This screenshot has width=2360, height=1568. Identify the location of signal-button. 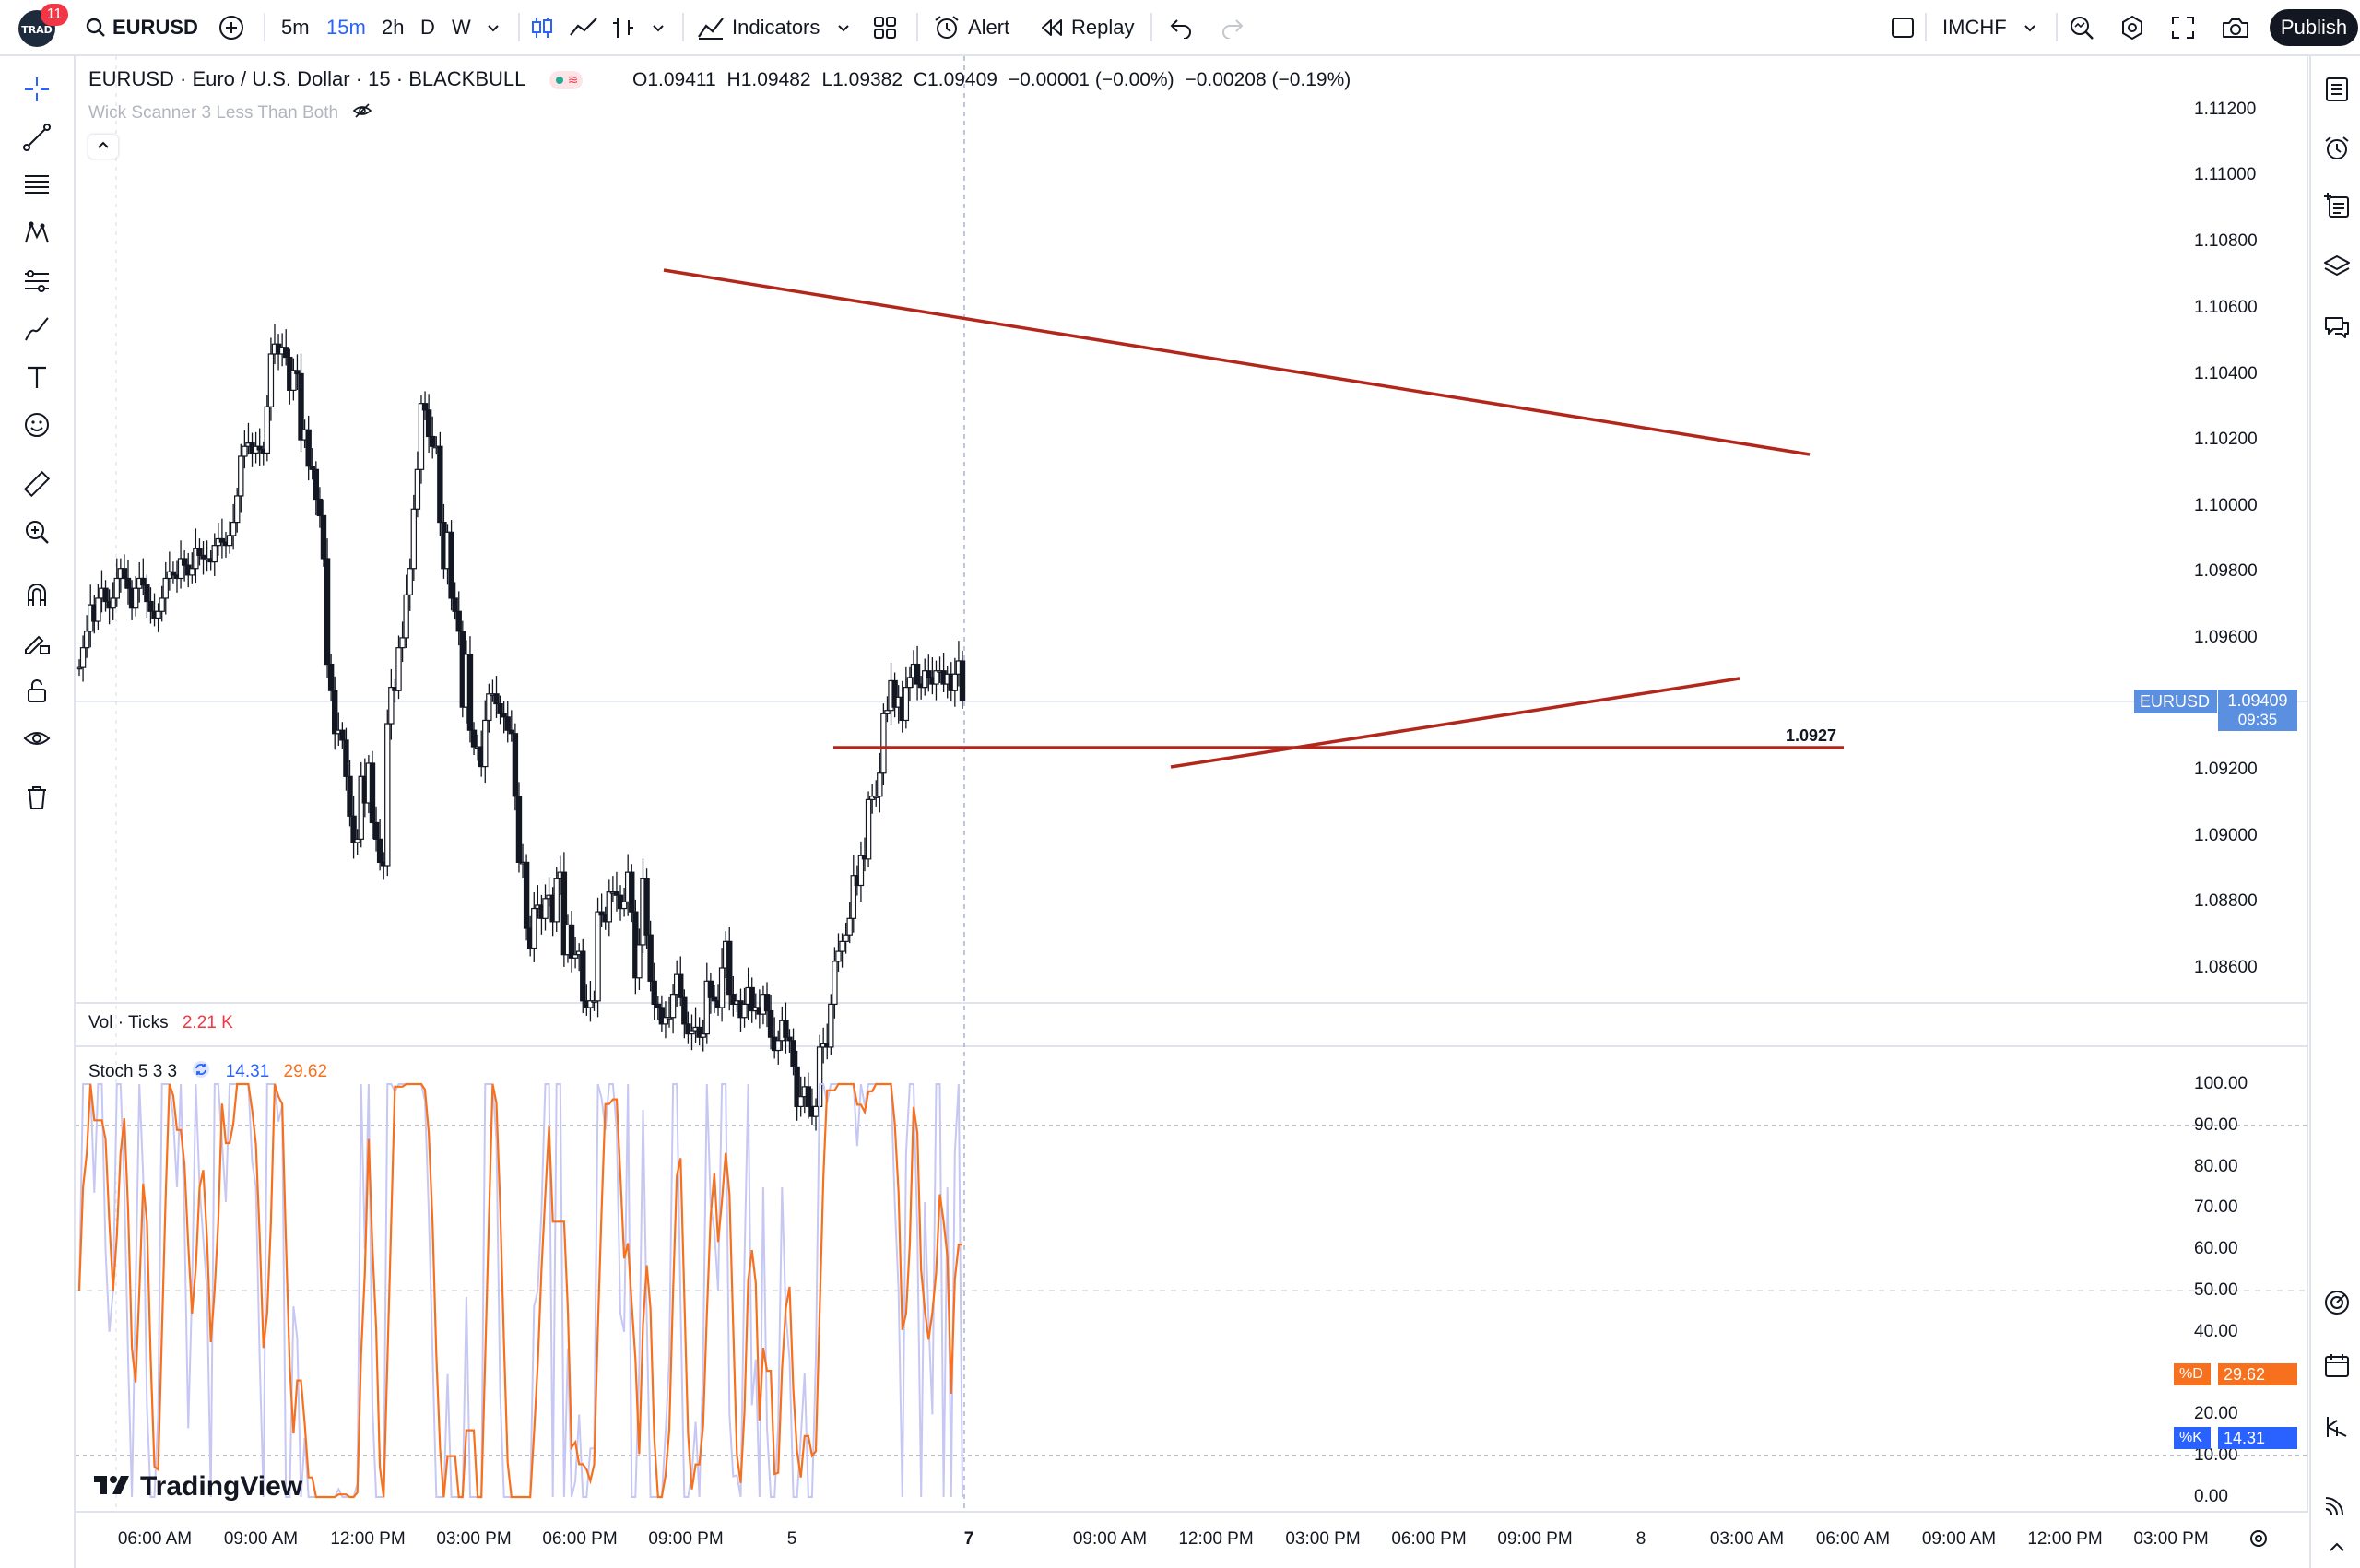
(2337, 1505).